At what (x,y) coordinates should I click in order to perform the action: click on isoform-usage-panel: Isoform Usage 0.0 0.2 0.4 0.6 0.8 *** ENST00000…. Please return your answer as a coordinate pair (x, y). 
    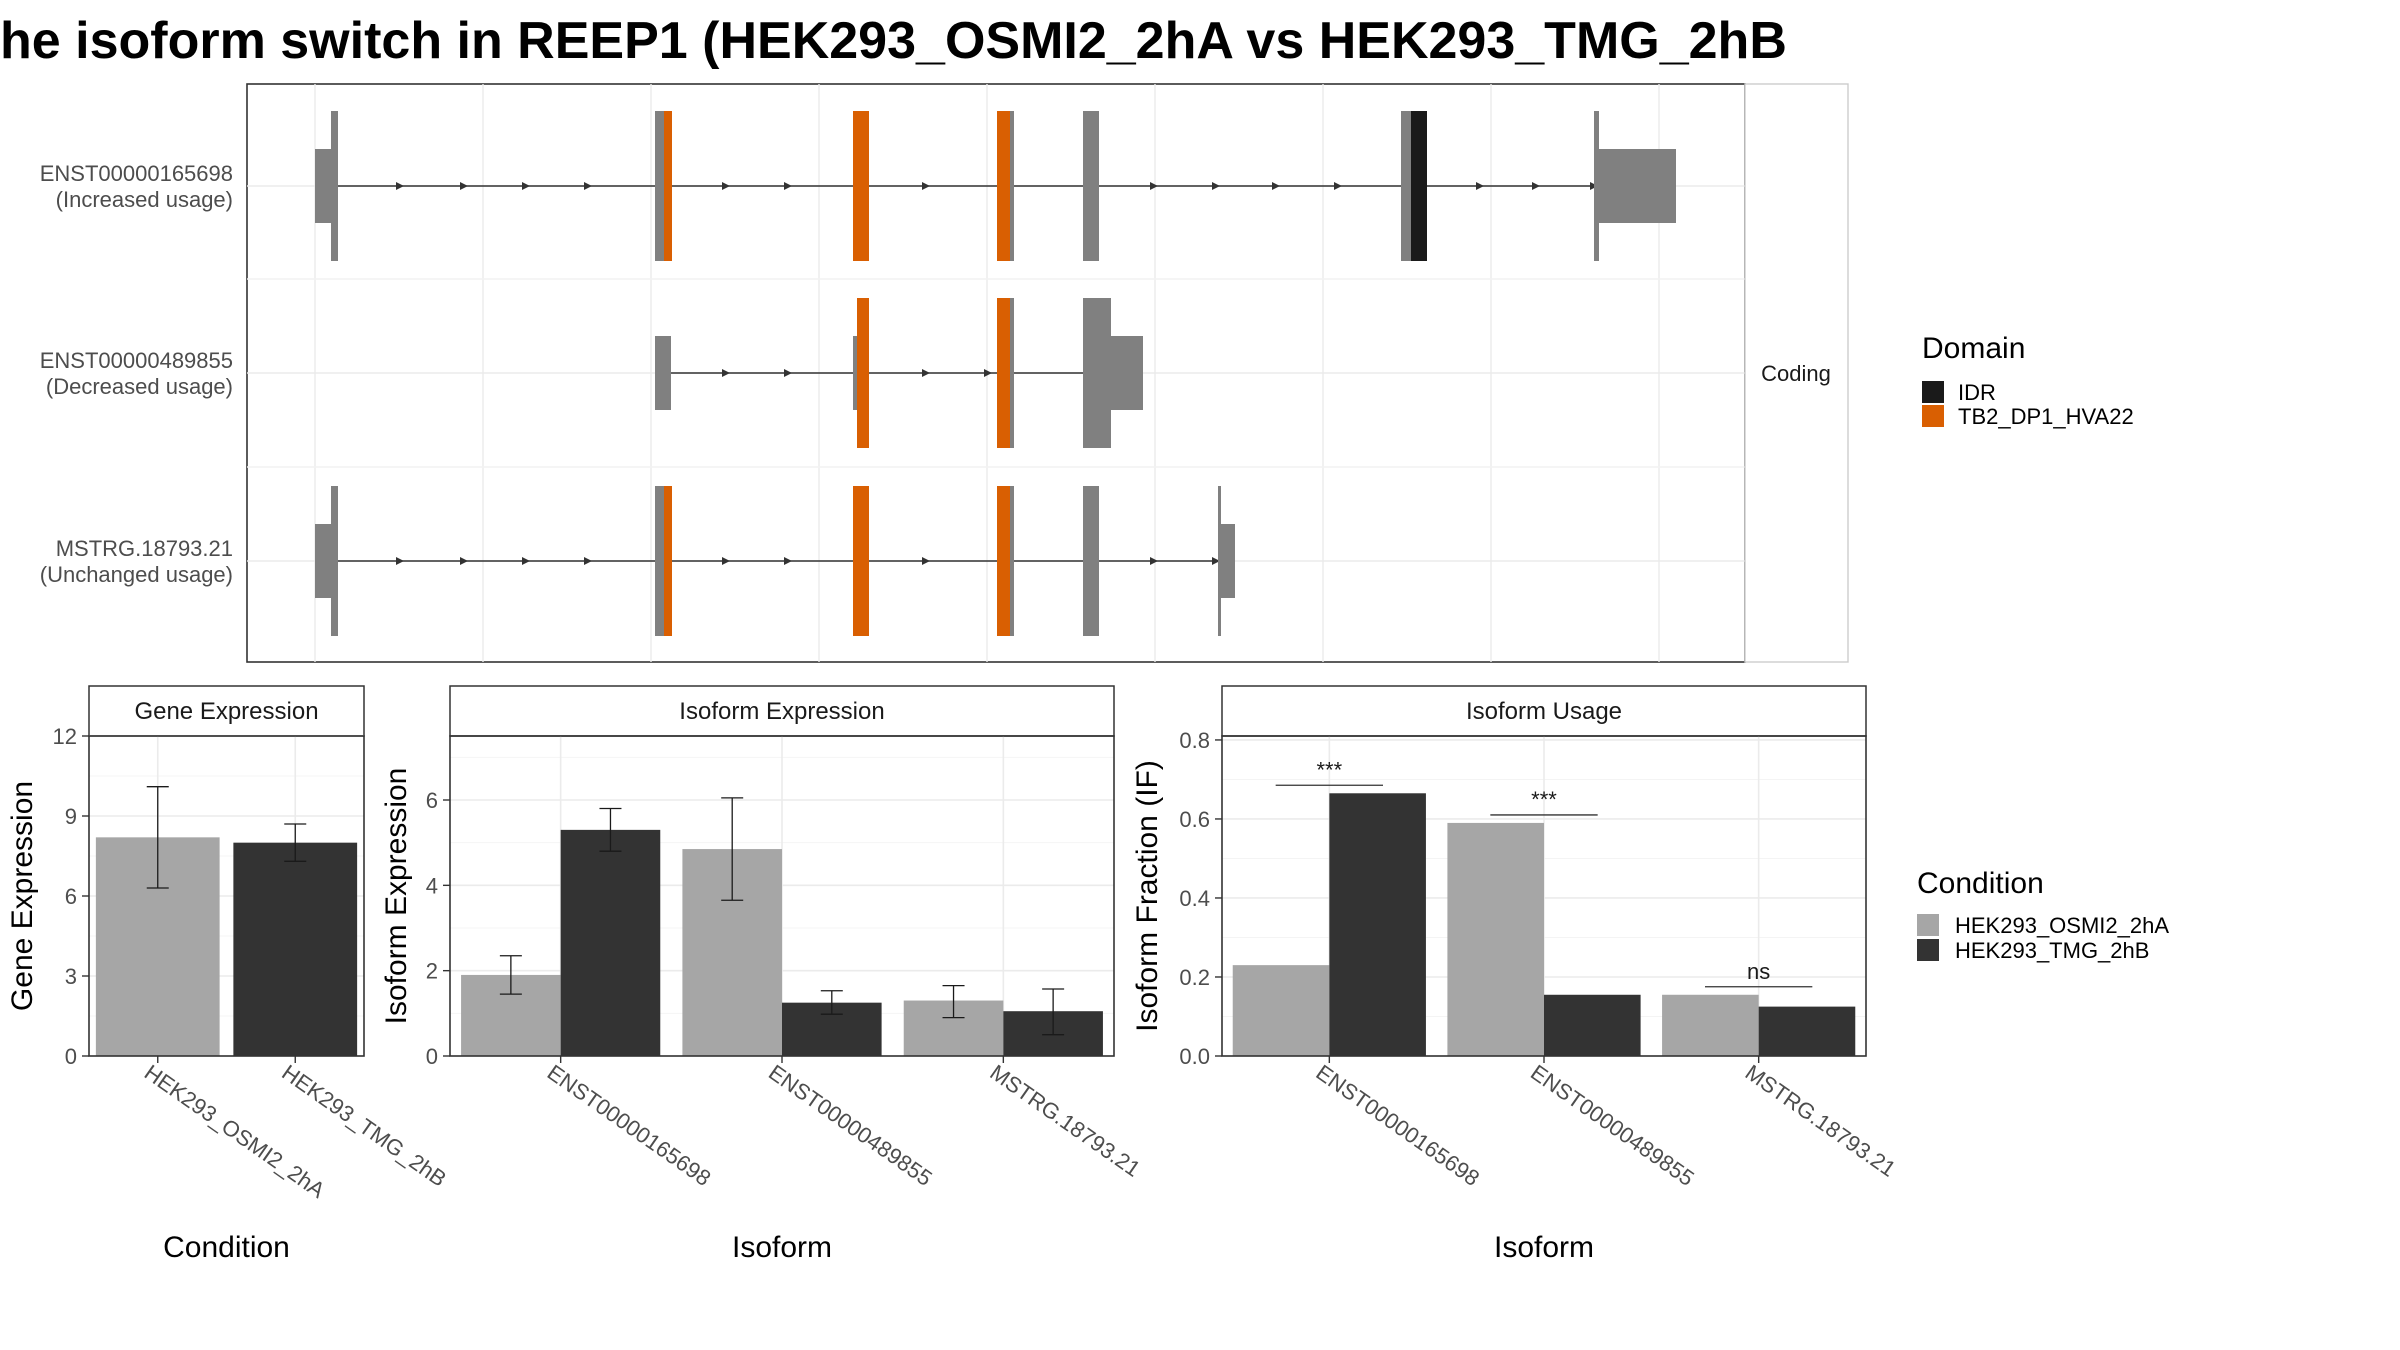
    Looking at the image, I should click on (1516, 974).